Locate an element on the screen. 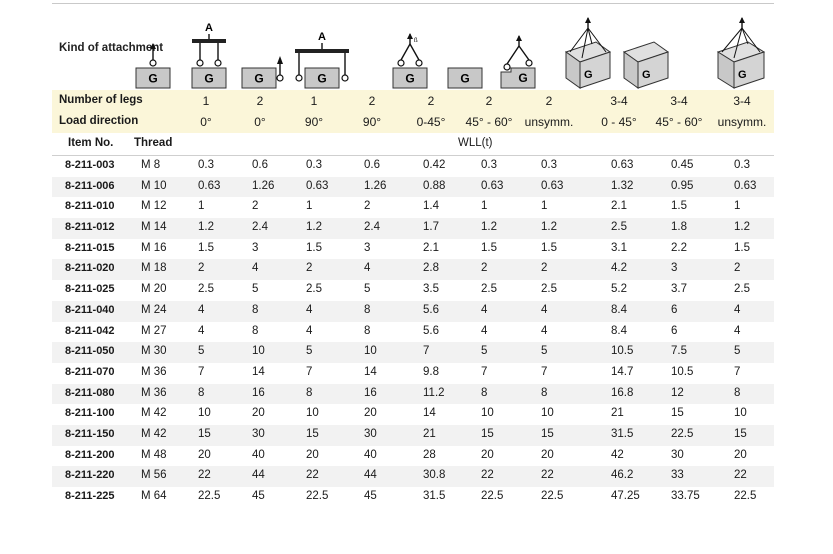 This screenshot has width=833, height=554. wll-value: 33 is located at coordinates (677, 475).